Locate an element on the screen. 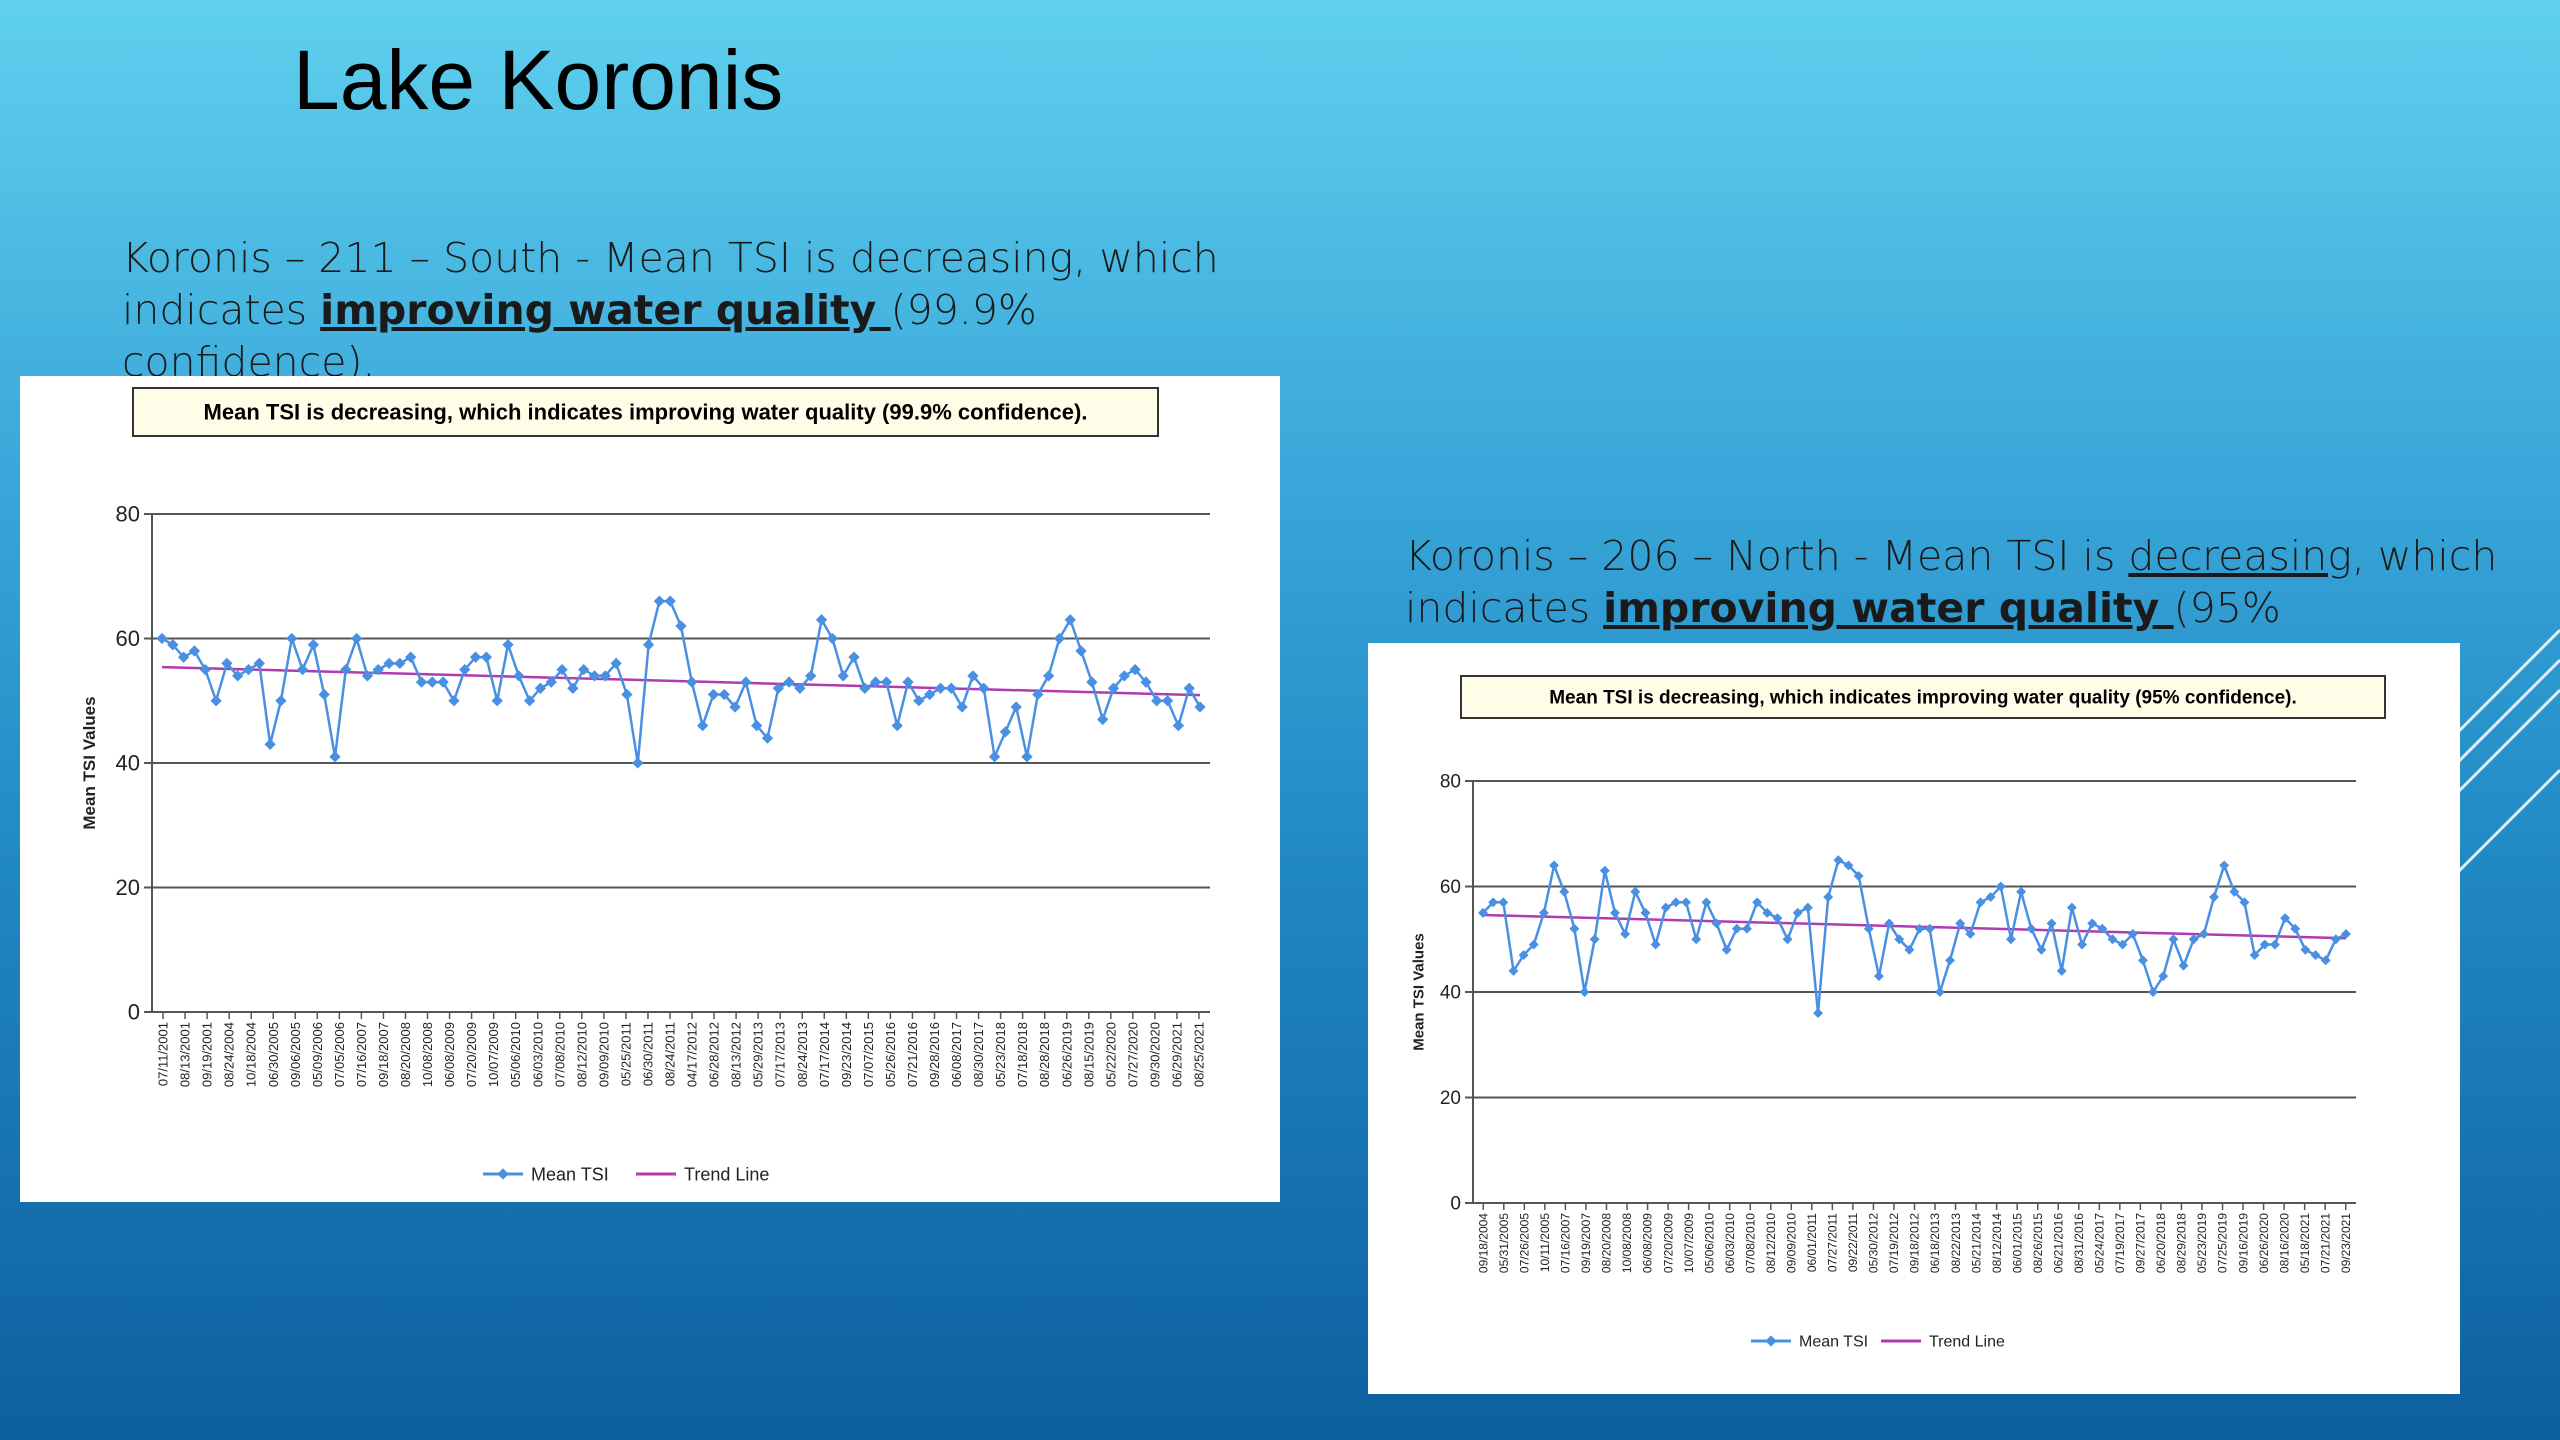  x-tick-label: 08/13/2001 is located at coordinates (185, 1054).